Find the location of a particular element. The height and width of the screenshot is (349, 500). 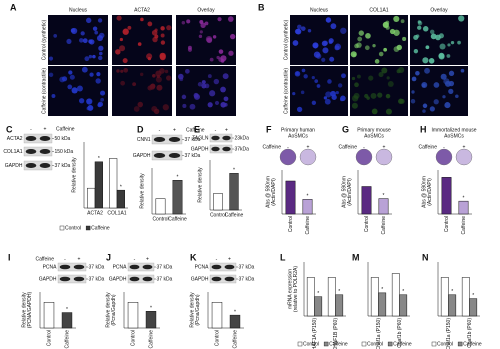

y-axis-label: (PCNA/GAPDH) is located at coordinates (30, 309).